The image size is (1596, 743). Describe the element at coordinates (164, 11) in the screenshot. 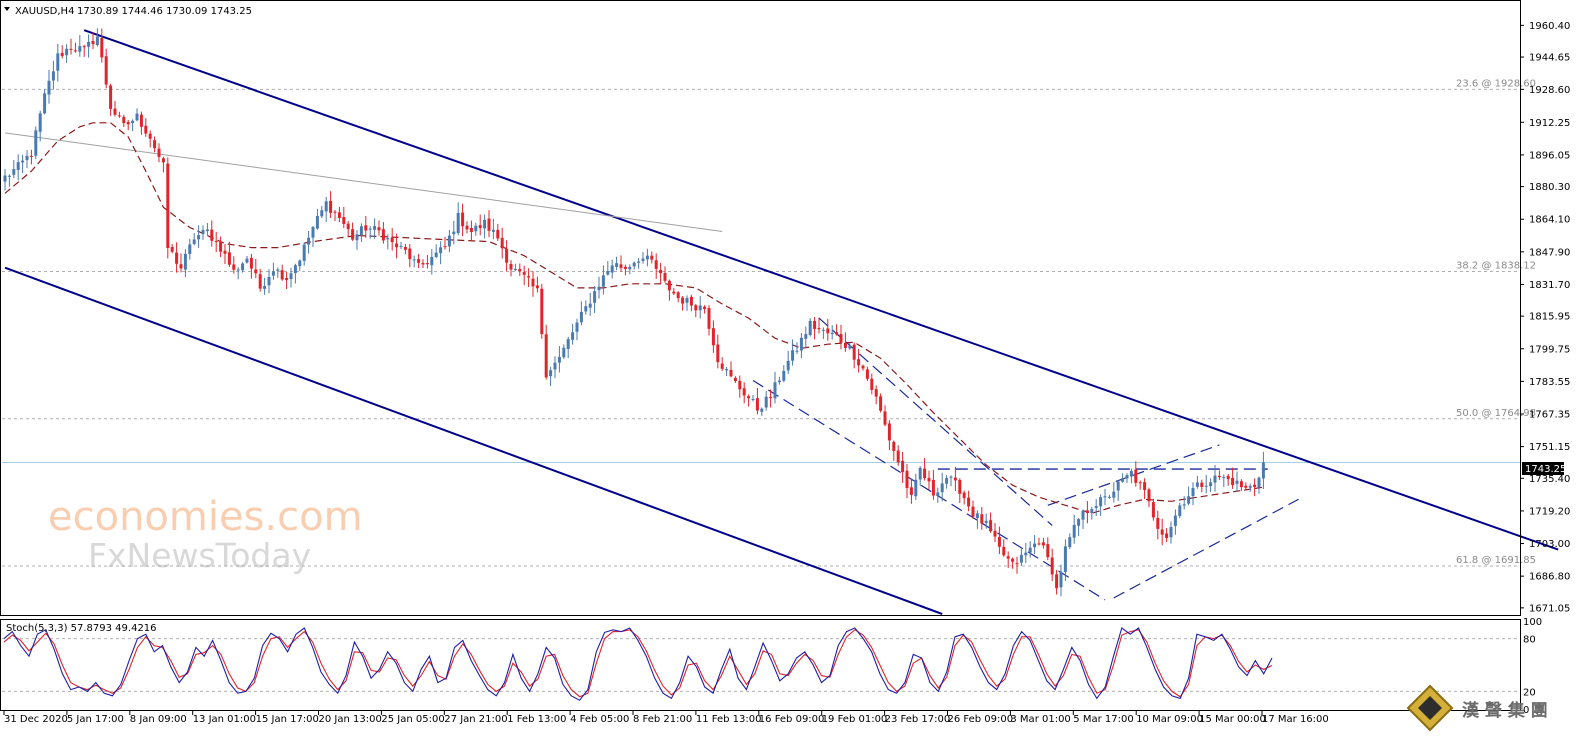

I see `ohlc-values: 1730.89 1744.46 1730.09 1743.25` at that location.